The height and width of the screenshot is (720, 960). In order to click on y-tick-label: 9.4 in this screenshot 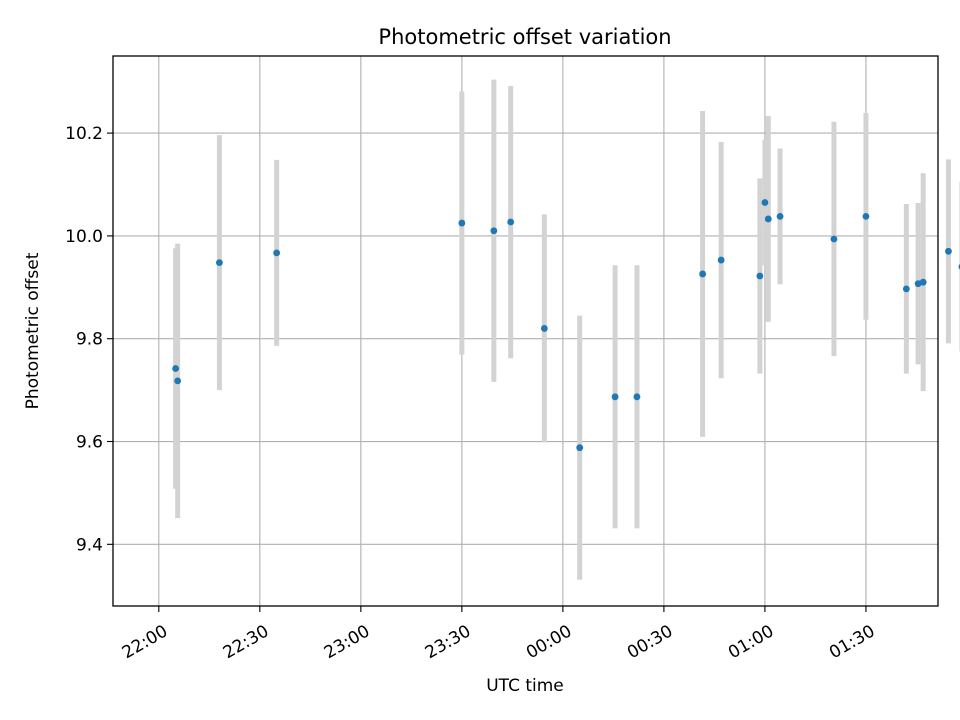, I will do `click(89, 545)`.